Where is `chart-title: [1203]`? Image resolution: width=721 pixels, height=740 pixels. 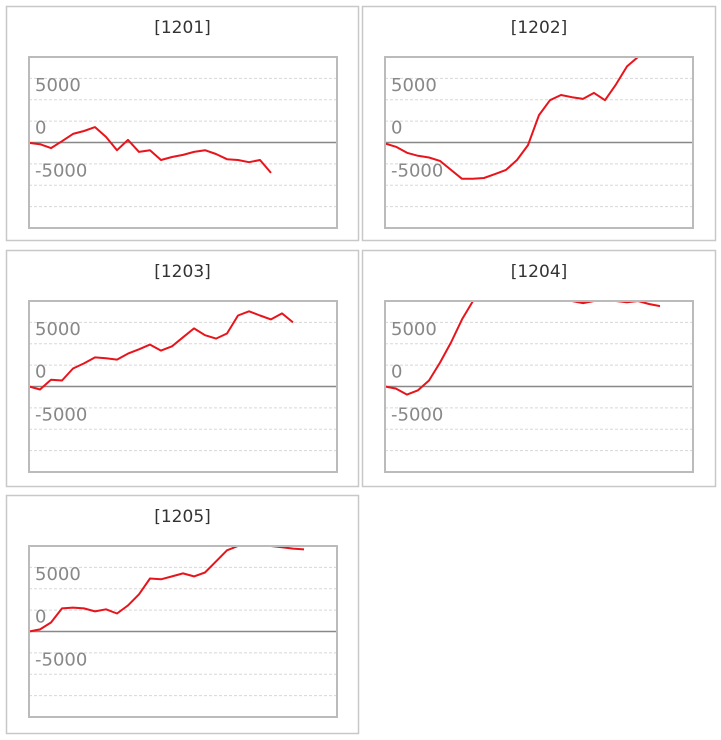
chart-title: [1203] is located at coordinates (182, 272).